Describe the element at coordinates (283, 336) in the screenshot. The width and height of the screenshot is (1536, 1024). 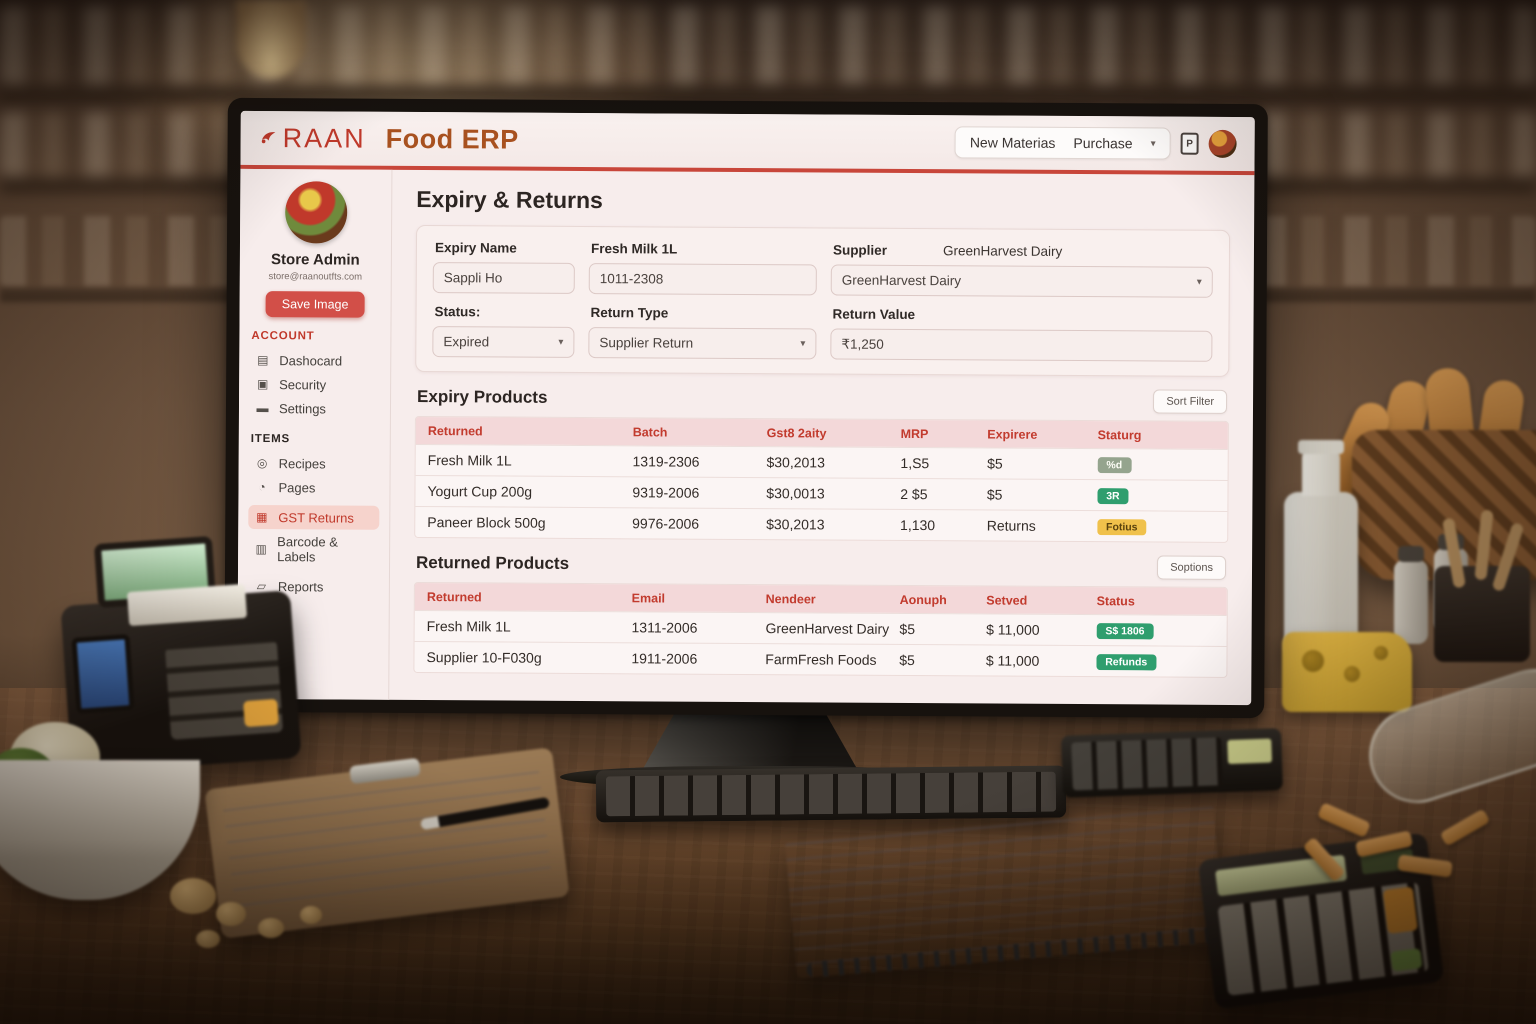
I see `section-label-account: ACCOUNT` at that location.